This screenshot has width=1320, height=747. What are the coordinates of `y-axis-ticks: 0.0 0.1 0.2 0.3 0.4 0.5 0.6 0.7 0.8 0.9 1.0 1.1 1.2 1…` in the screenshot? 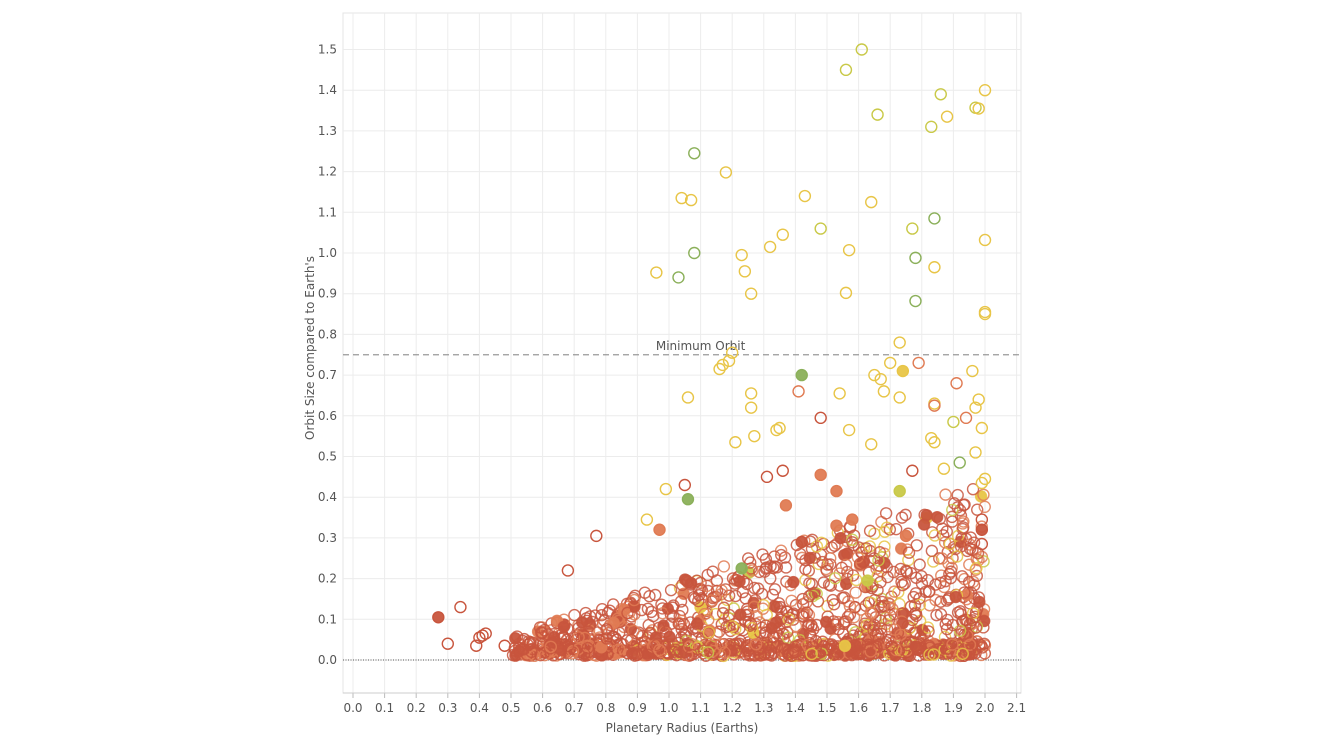 It's located at (327, 355).